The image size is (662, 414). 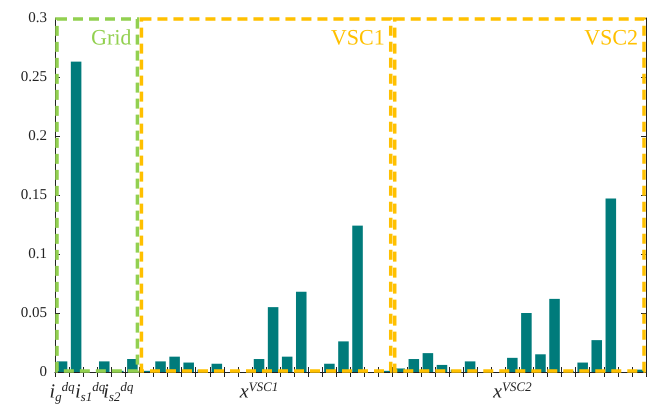 What do you see at coordinates (37, 254) in the screenshot?
I see `y-tick-label: 0.1` at bounding box center [37, 254].